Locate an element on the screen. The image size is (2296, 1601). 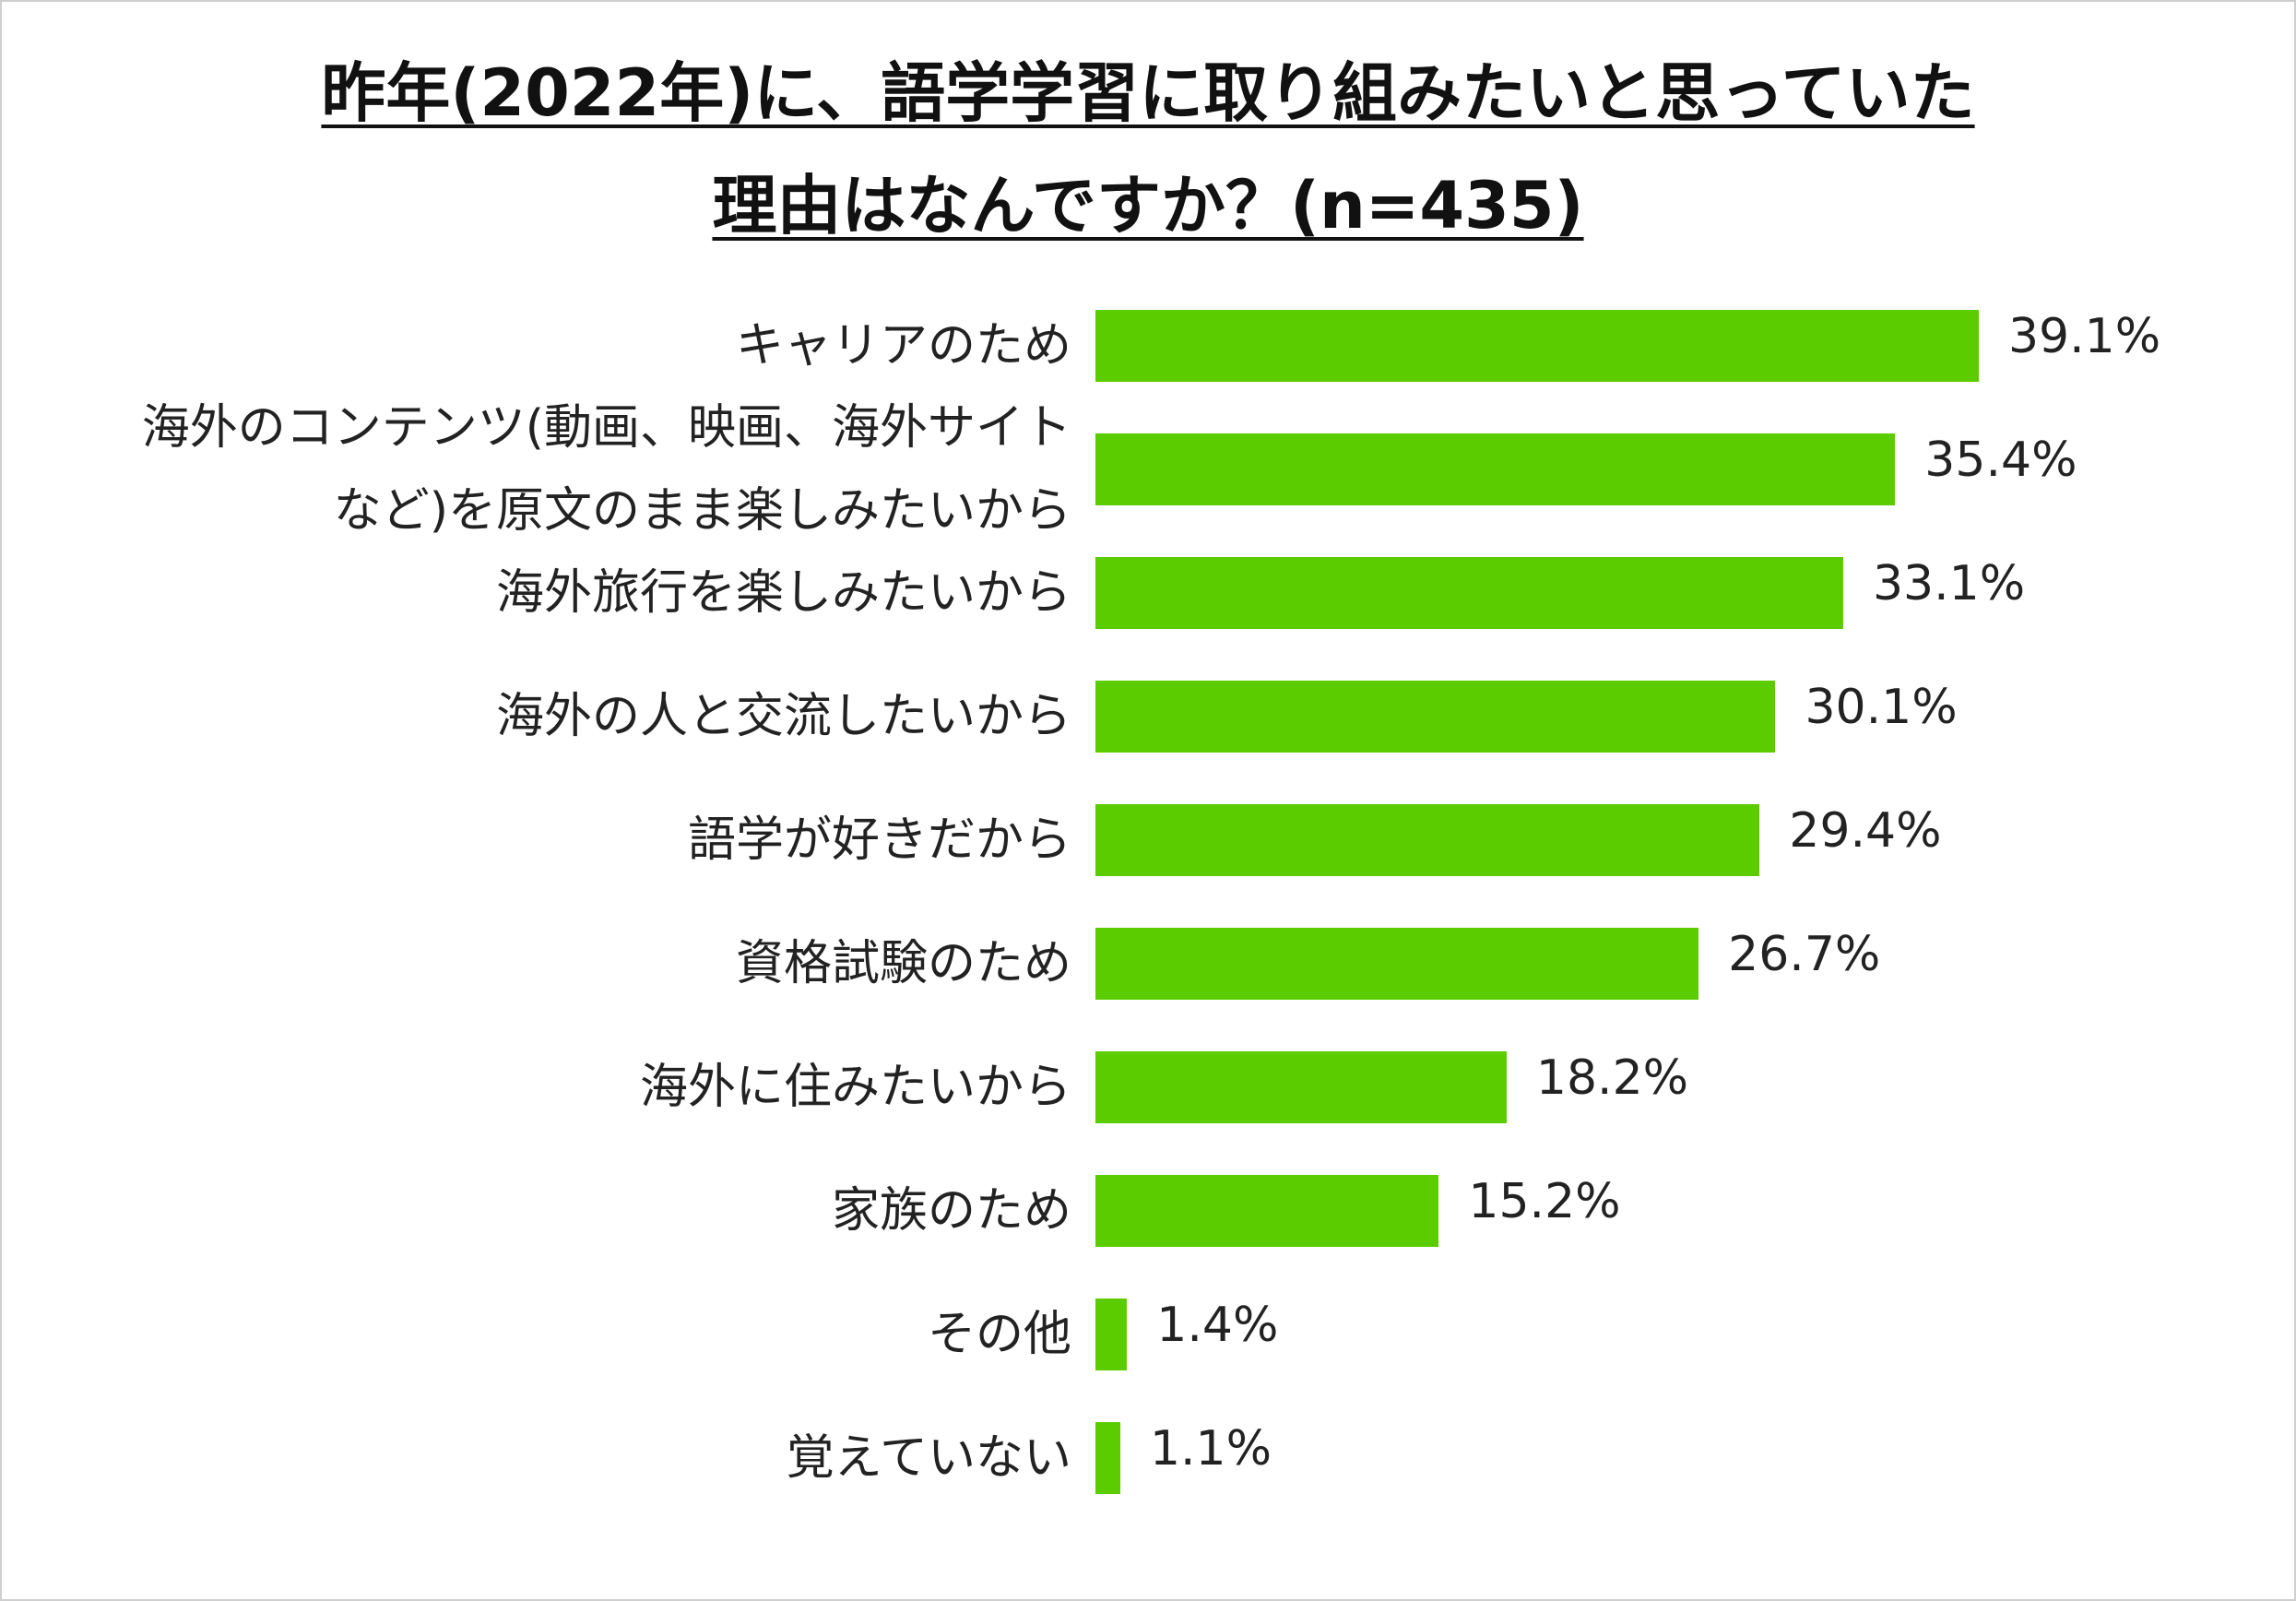
category-label: 海外の人と交流したいから is located at coordinates (555, 716).